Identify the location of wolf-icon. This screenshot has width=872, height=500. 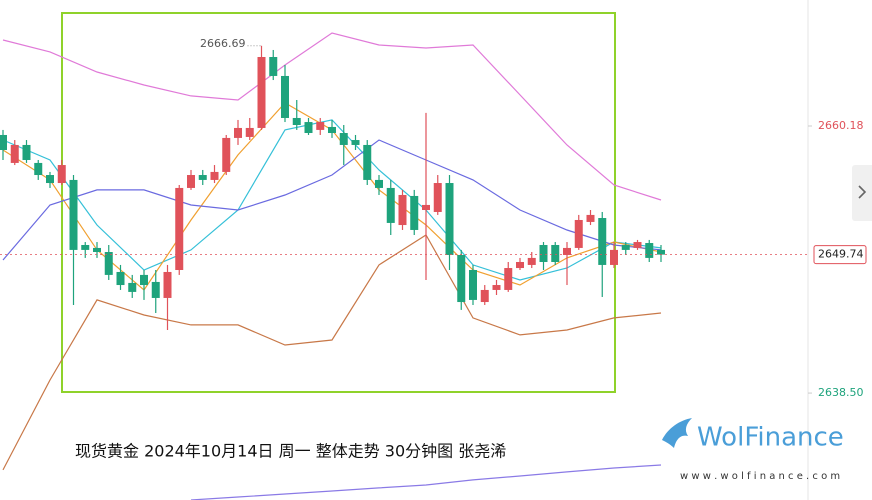
(677, 433).